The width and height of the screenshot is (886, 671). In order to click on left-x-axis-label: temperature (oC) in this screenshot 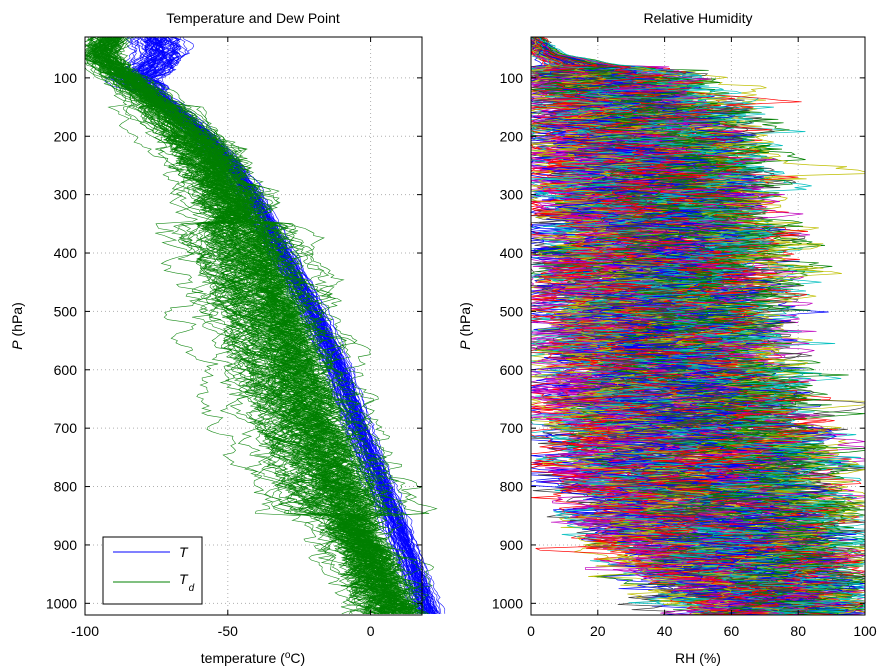, I will do `click(253, 658)`.